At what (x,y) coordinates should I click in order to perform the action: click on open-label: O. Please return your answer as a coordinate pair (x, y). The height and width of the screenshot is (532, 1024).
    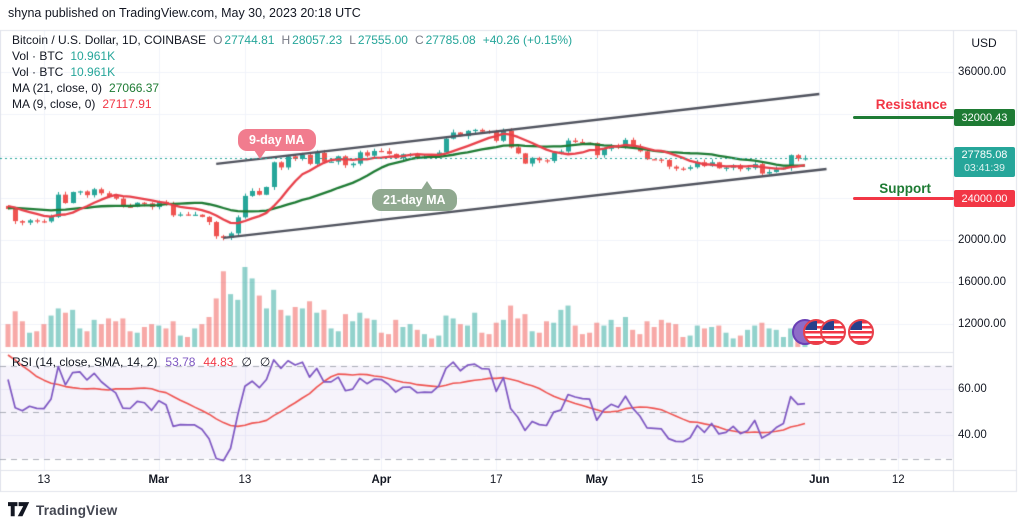
    Looking at the image, I should click on (218, 40).